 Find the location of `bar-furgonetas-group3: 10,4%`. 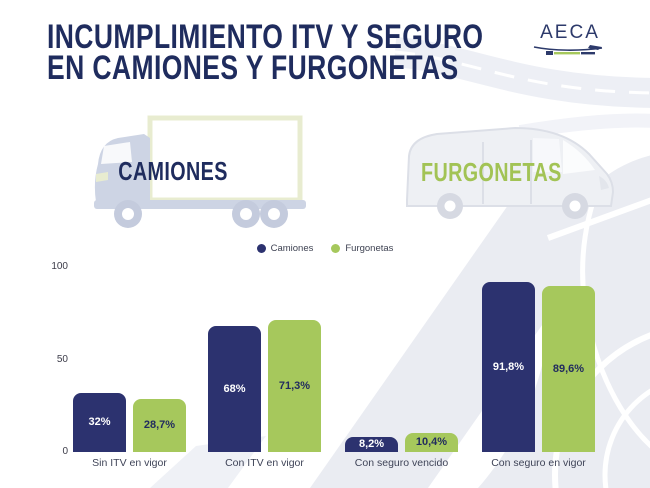

bar-furgonetas-group3: 10,4% is located at coordinates (431, 442).